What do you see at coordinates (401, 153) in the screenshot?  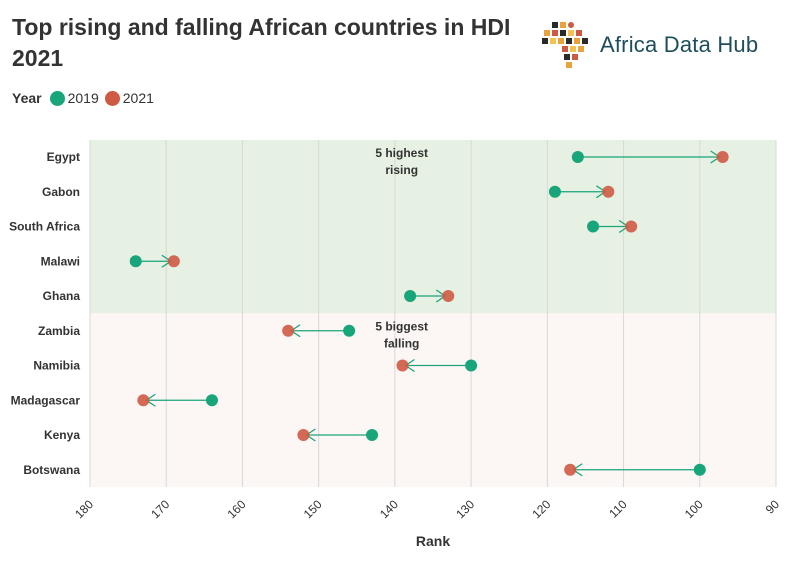 I see `group-annotation-line: 5 highest` at bounding box center [401, 153].